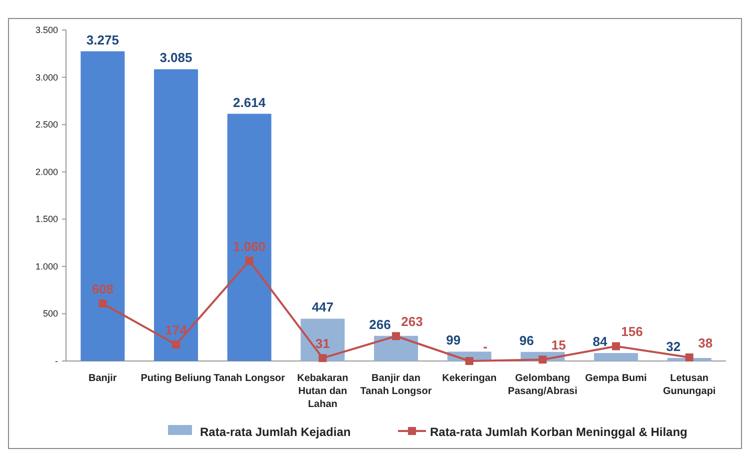 The image size is (750, 457). I want to click on data-label: 1.060, so click(249, 246).